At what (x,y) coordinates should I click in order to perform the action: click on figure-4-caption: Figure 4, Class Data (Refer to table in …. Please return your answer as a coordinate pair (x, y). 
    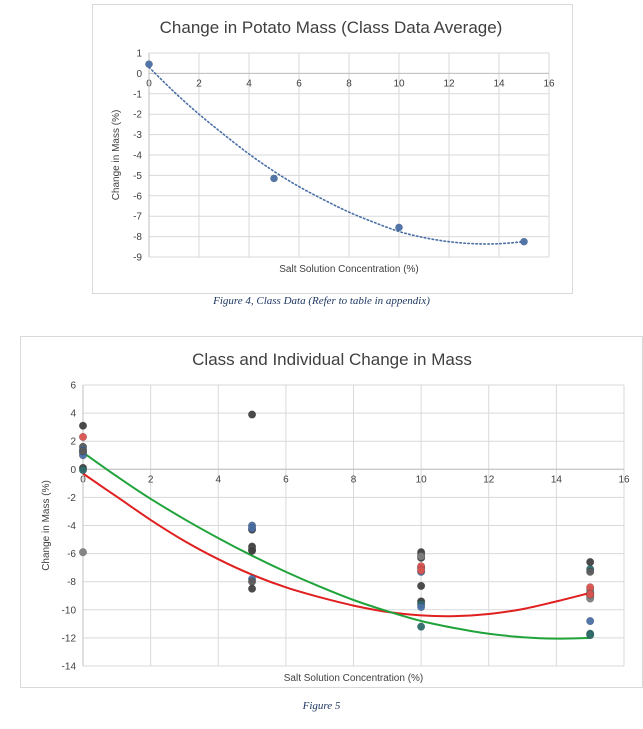
    Looking at the image, I should click on (321, 301).